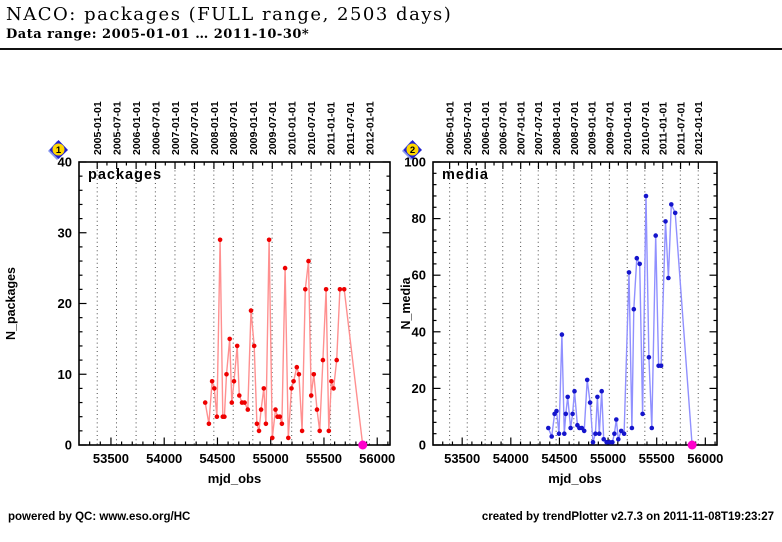 Image resolution: width=782 pixels, height=542 pixels. I want to click on y-tick-labels: 0 10 20 30 40, so click(65, 304).